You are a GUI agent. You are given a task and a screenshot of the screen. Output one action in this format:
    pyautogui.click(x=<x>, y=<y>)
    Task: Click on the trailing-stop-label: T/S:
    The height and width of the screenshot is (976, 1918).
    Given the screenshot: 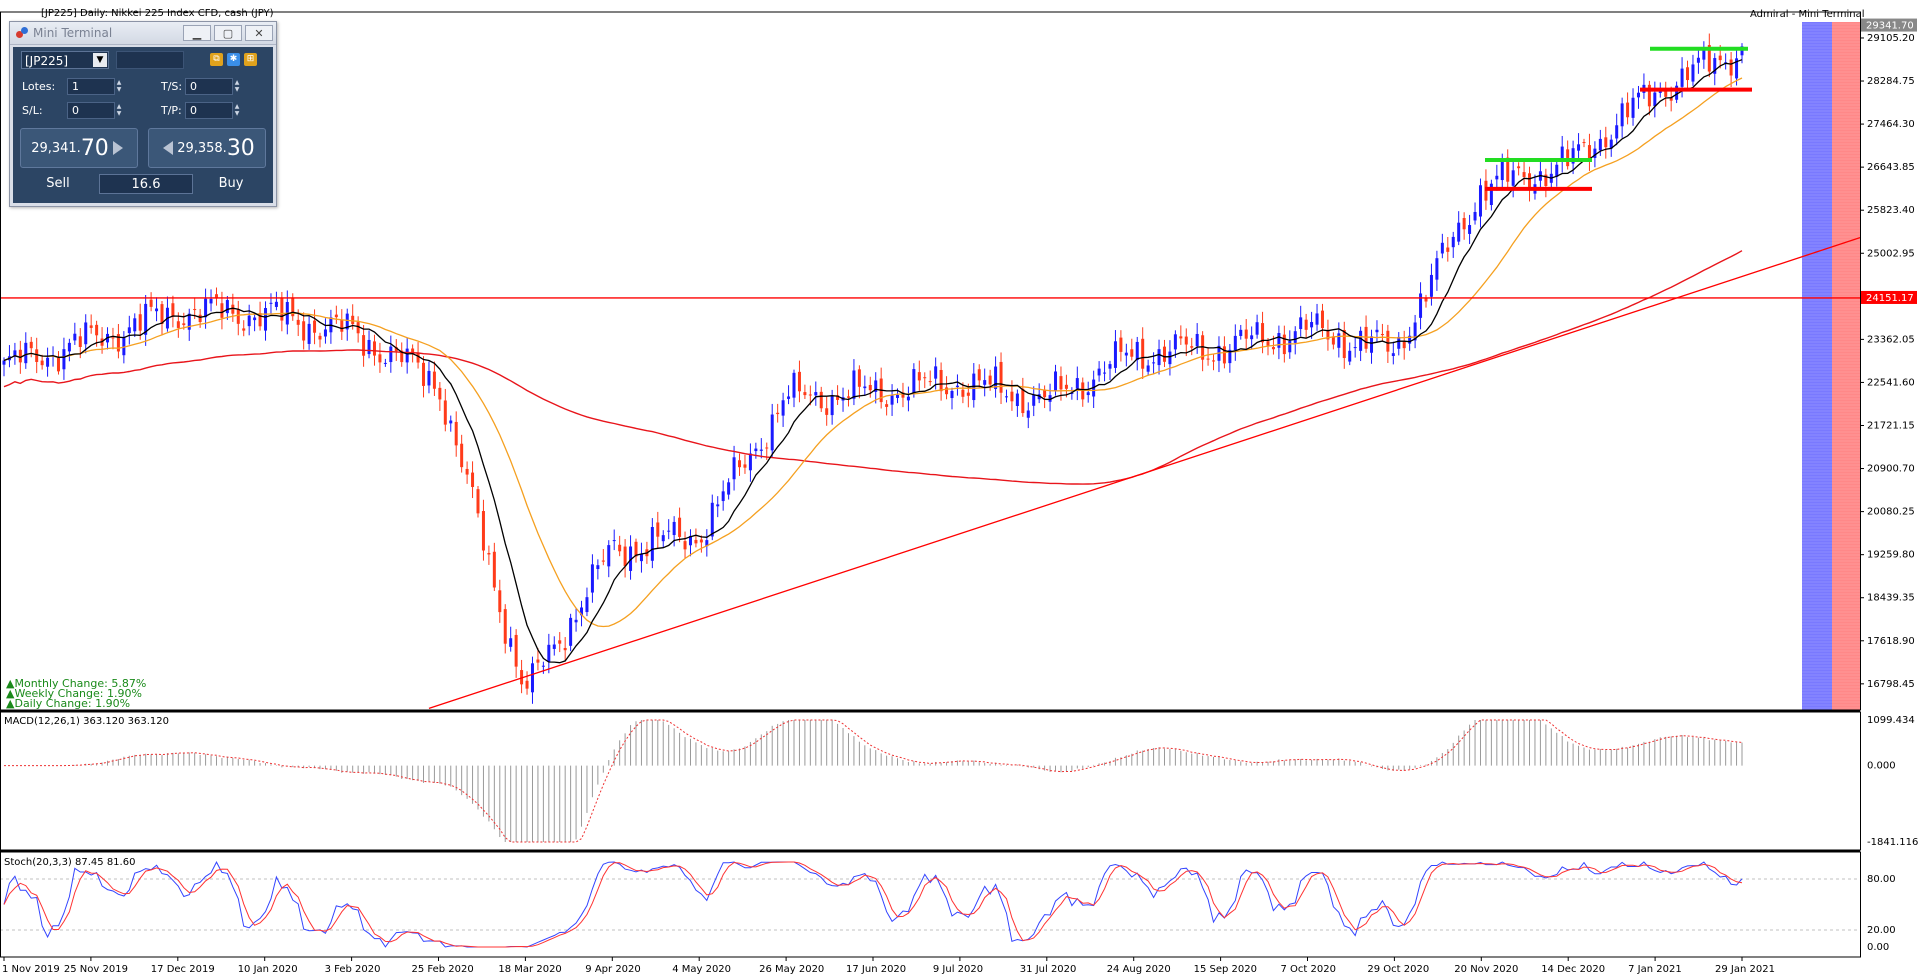 What is the action you would take?
    pyautogui.click(x=172, y=86)
    